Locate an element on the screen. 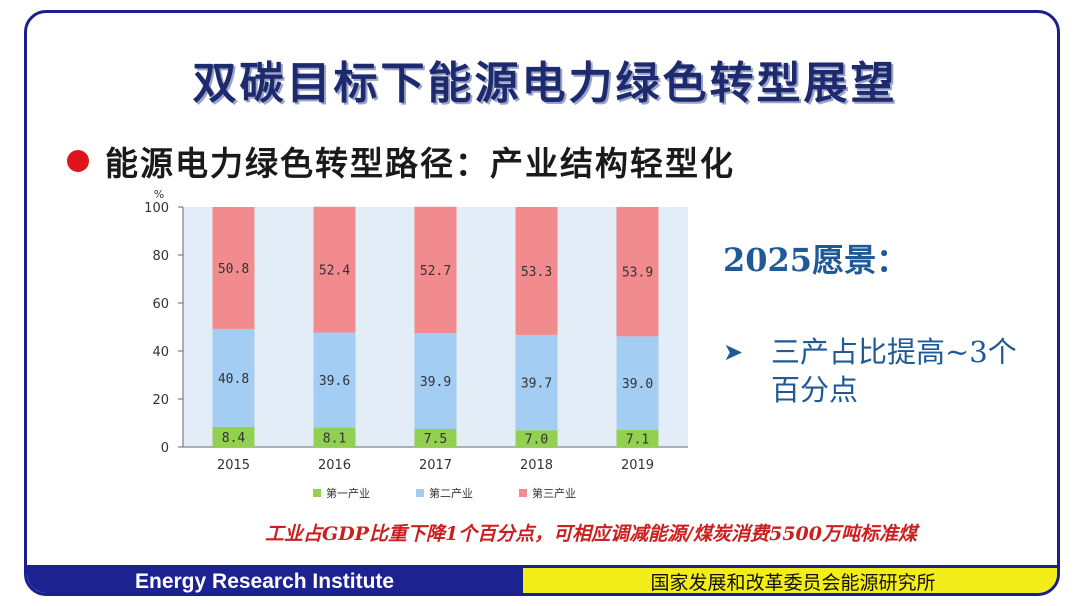 The height and width of the screenshot is (606, 1080). data-label: 53.3 is located at coordinates (536, 272).